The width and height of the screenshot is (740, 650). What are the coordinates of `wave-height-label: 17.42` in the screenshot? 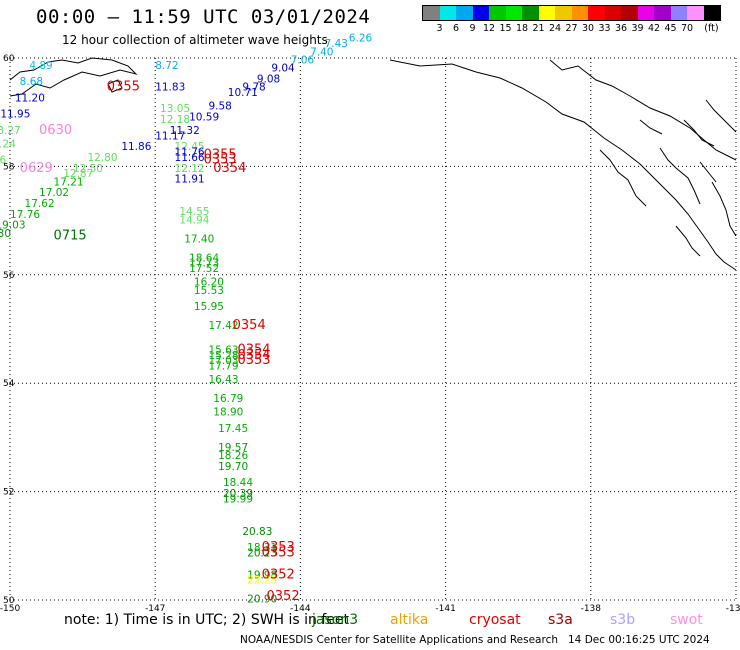 It's located at (223, 326).